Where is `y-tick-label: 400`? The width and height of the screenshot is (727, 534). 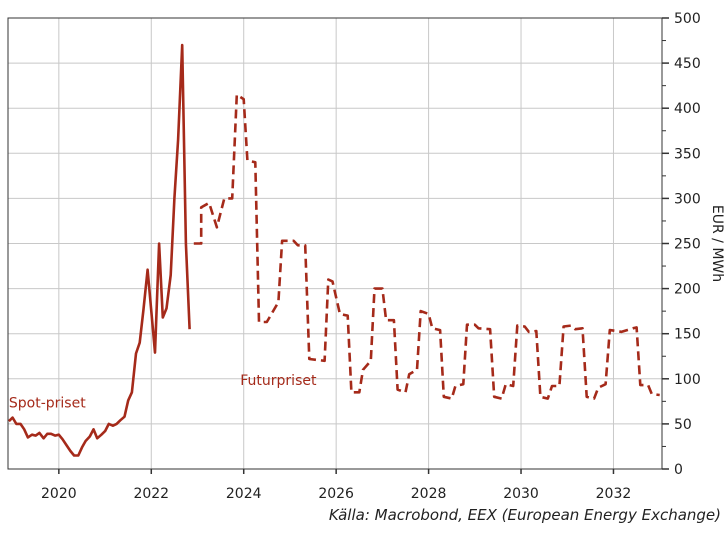
y-tick-label: 400 is located at coordinates (687, 109).